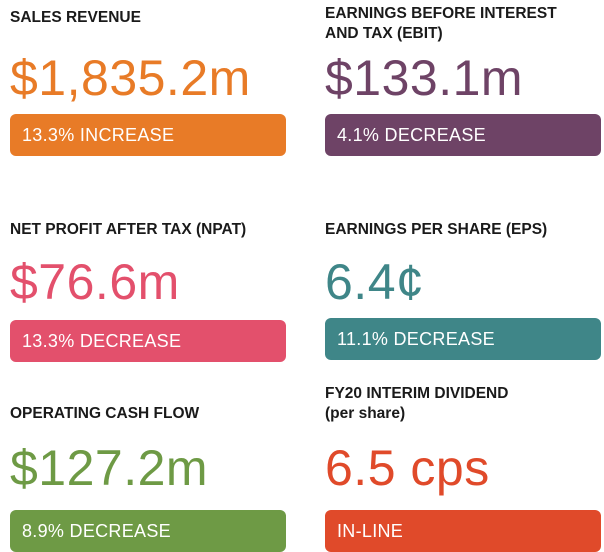  I want to click on change-text: 8.9% DECREASE, so click(96, 530).